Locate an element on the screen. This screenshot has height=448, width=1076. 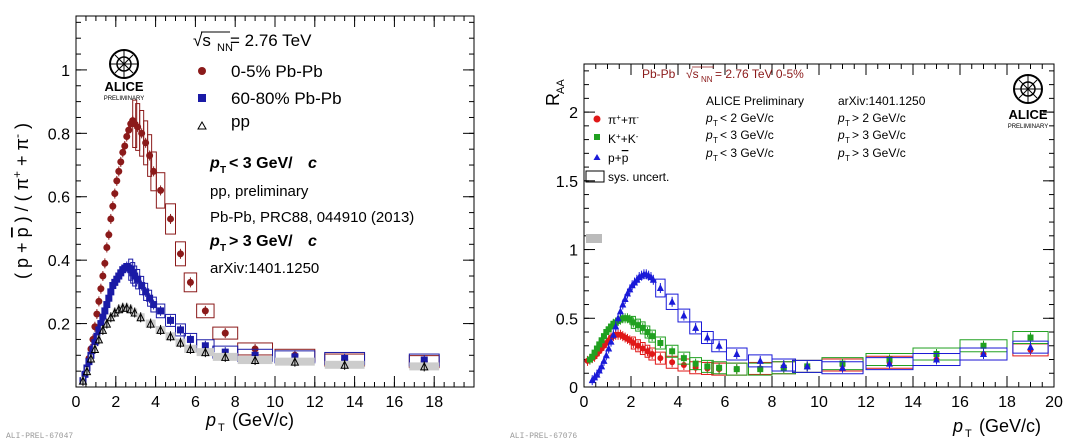
legend: π++π- K++K- p+p sys. uncert. is located at coordinates (627, 148).